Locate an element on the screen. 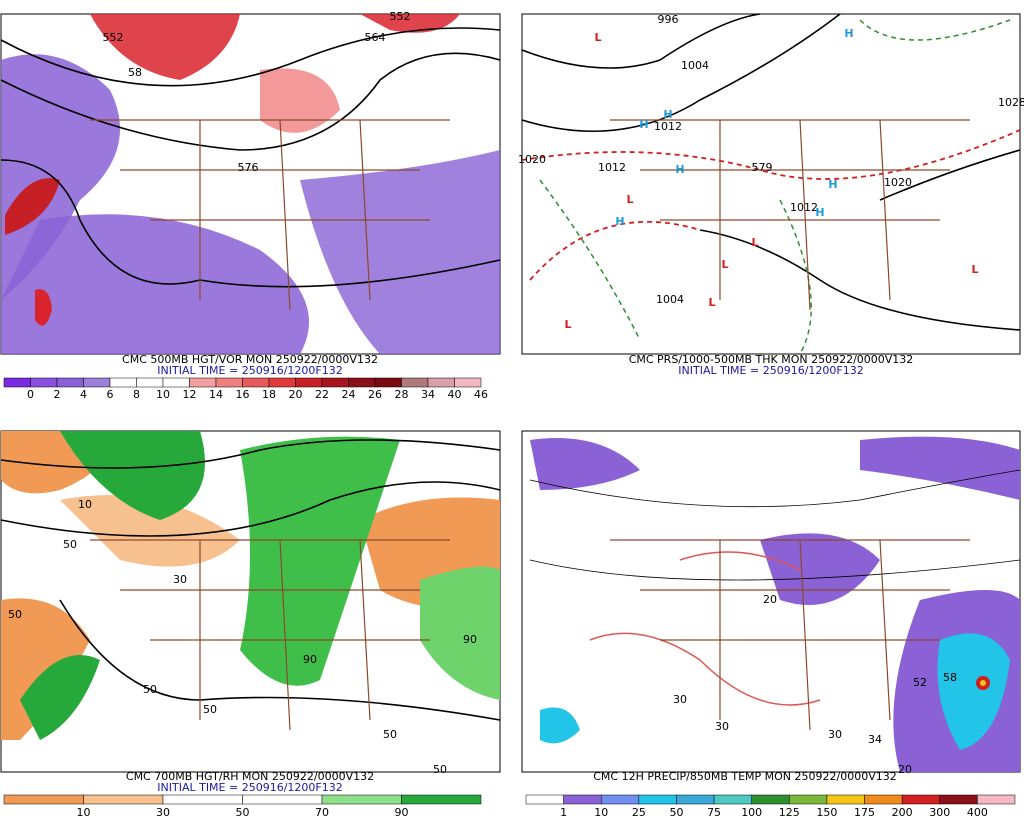  colorbar-label: 400 is located at coordinates (977, 812).